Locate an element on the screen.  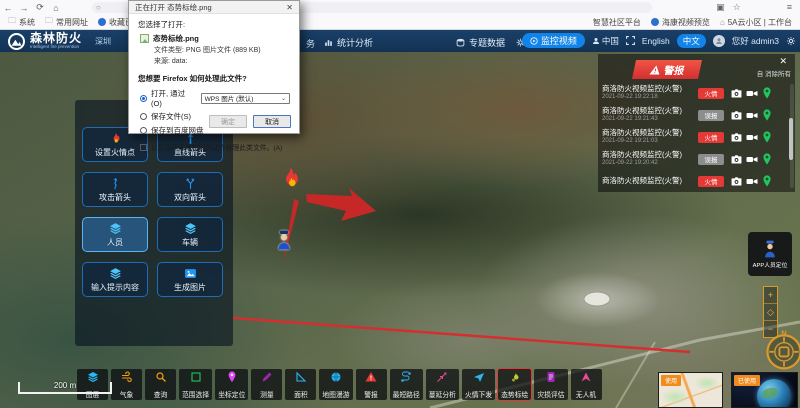
tool-label: 输入提示内容 is located at coordinates (115, 287).